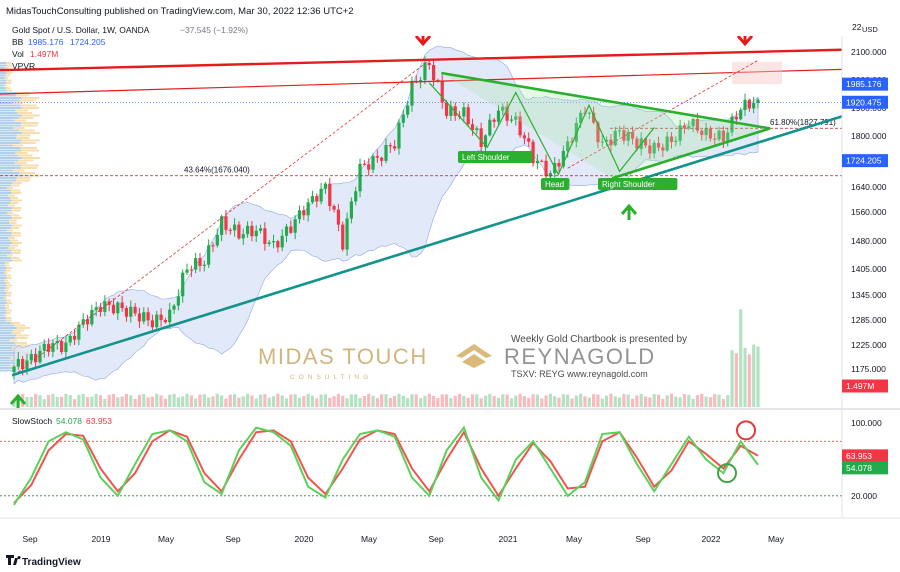  I want to click on time-tick: 2022, so click(711, 539).